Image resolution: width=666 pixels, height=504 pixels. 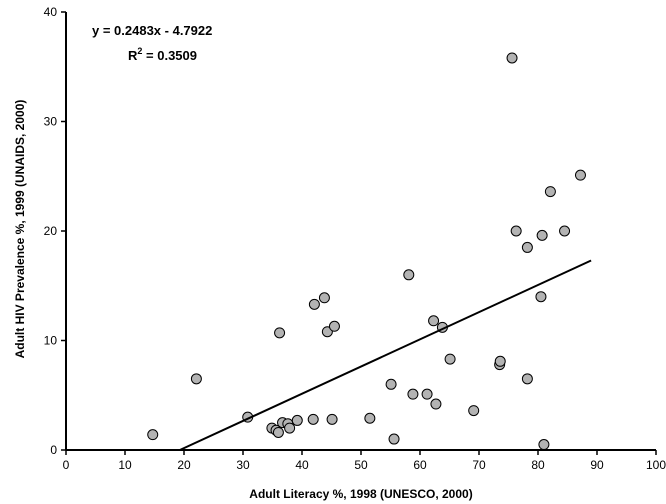 I want to click on x-tick-label: 50, so click(x=361, y=465).